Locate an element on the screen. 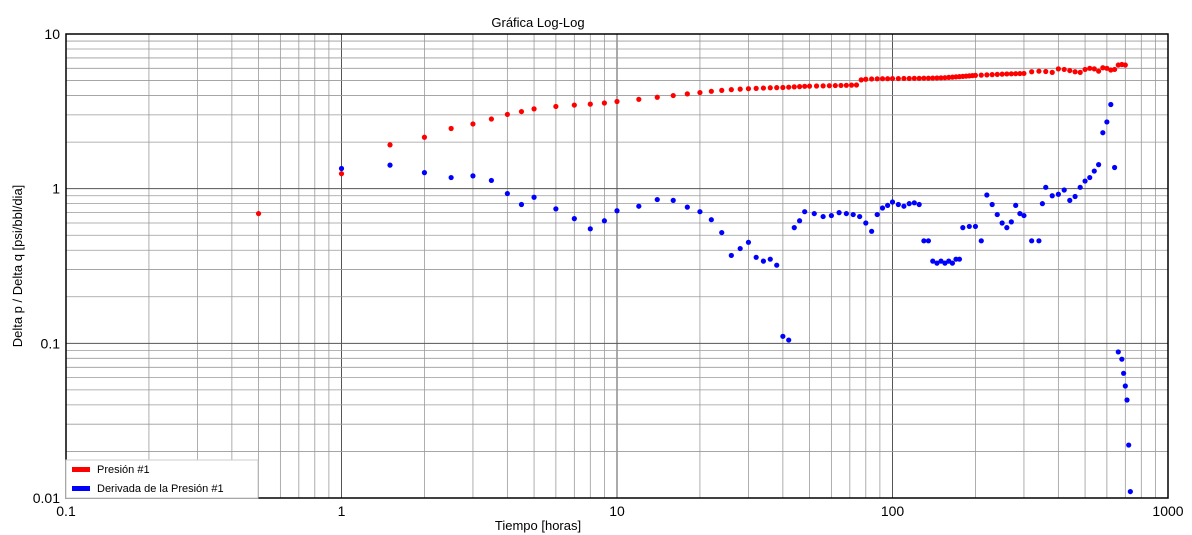 This screenshot has height=535, width=1192. chart-title: Gráfica Log-Log is located at coordinates (537, 22).